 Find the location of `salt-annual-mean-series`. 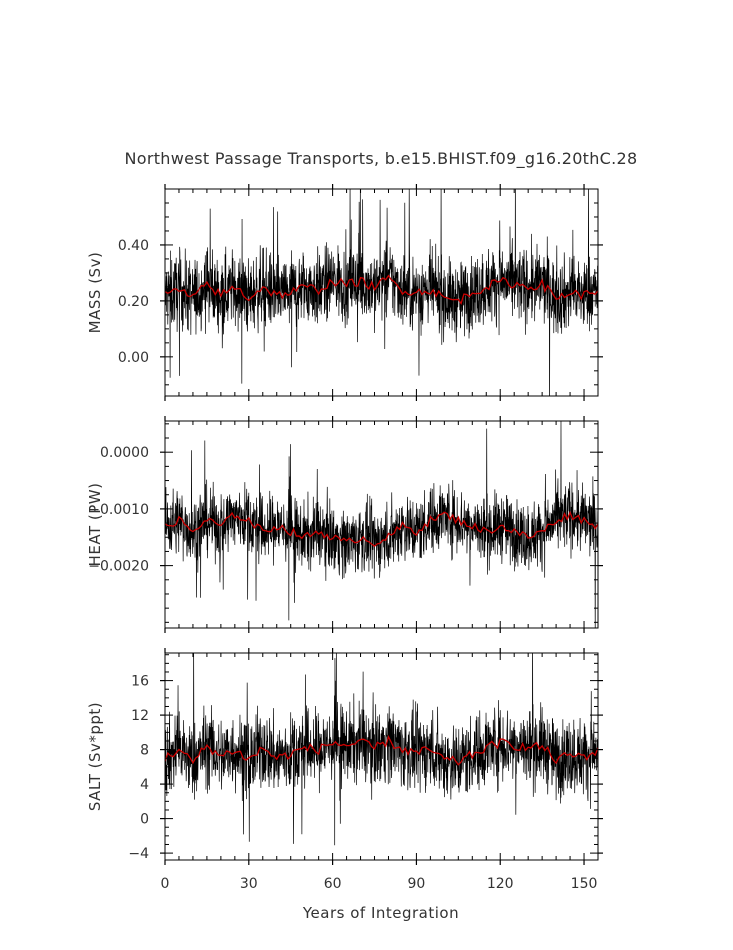

salt-annual-mean-series is located at coordinates (381, 750).